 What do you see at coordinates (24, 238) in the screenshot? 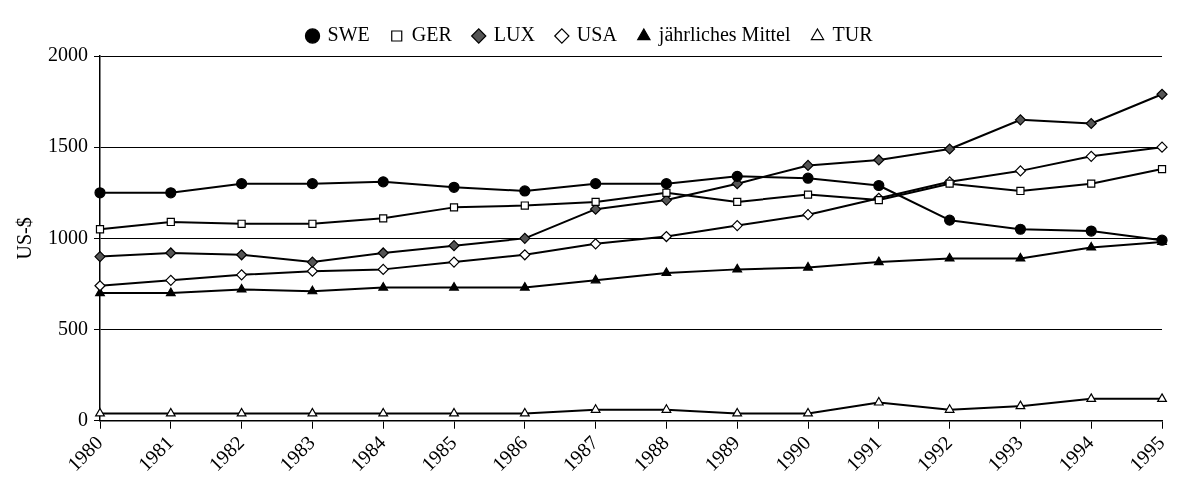
I see `y-axis-title: US-$` at bounding box center [24, 238].